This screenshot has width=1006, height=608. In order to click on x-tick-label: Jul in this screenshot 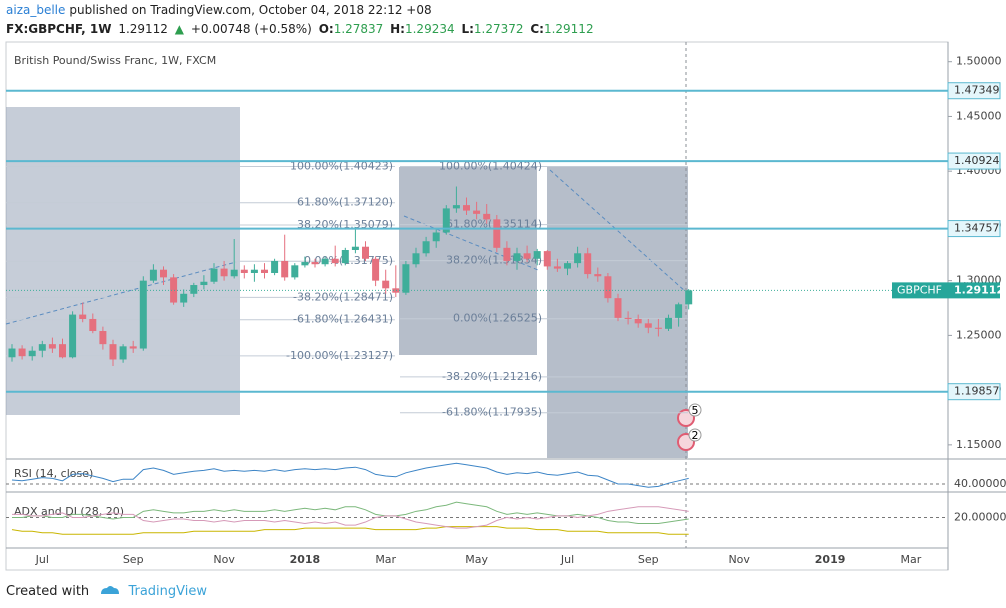, I will do `click(42, 559)`.